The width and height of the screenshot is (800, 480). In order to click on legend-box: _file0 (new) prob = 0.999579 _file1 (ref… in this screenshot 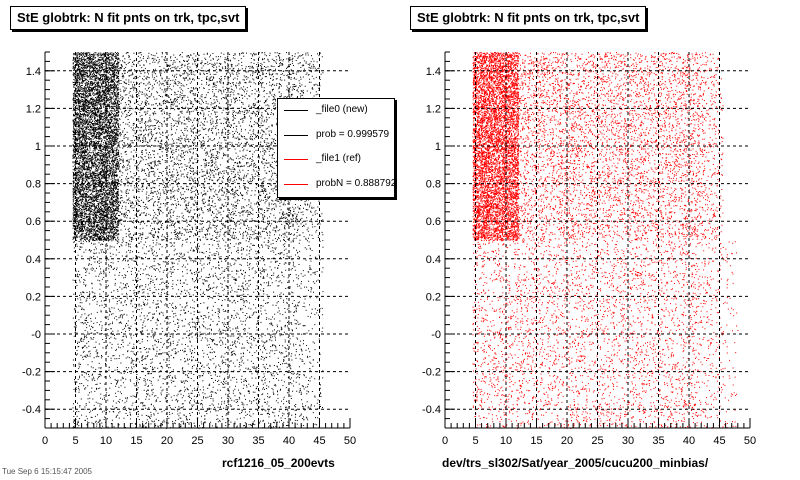, I will do `click(336, 148)`.